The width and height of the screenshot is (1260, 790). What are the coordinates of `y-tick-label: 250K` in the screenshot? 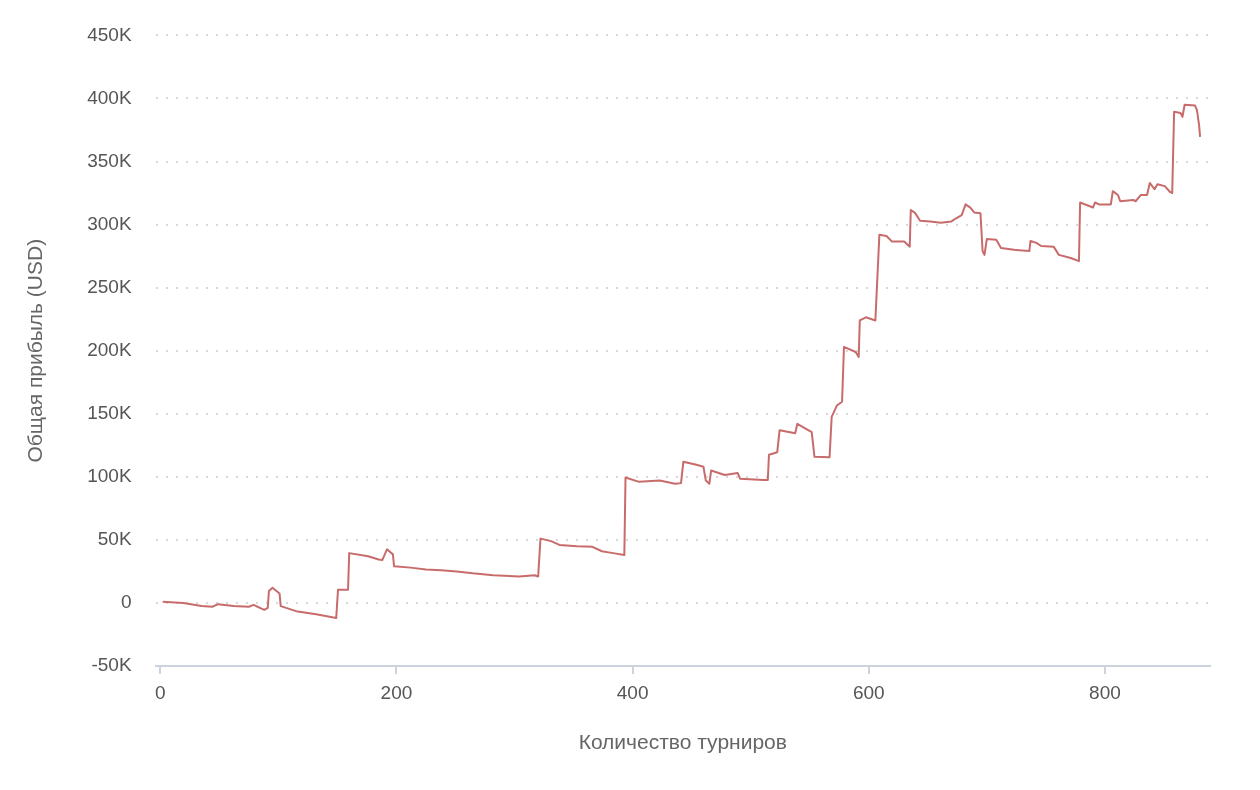 It's located at (109, 286).